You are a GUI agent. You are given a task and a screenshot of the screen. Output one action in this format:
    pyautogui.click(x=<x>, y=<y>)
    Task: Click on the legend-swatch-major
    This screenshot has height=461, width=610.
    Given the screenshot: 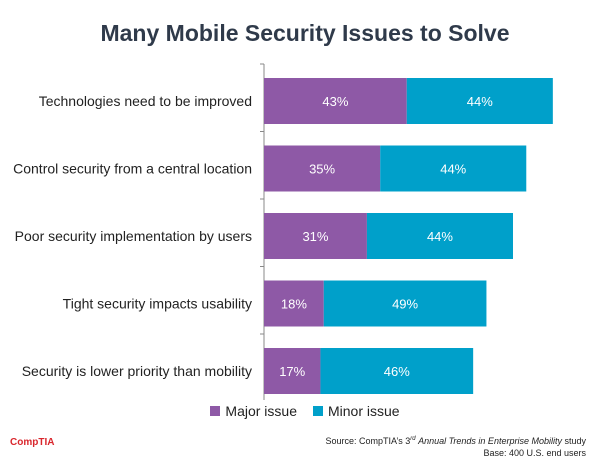 What is the action you would take?
    pyautogui.click(x=215, y=411)
    